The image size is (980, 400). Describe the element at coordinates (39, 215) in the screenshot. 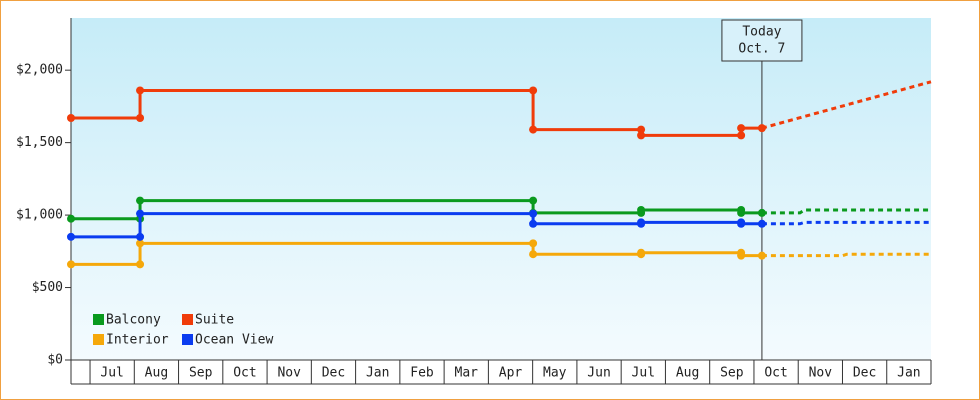

I see `y-tick-label: $1,000` at that location.